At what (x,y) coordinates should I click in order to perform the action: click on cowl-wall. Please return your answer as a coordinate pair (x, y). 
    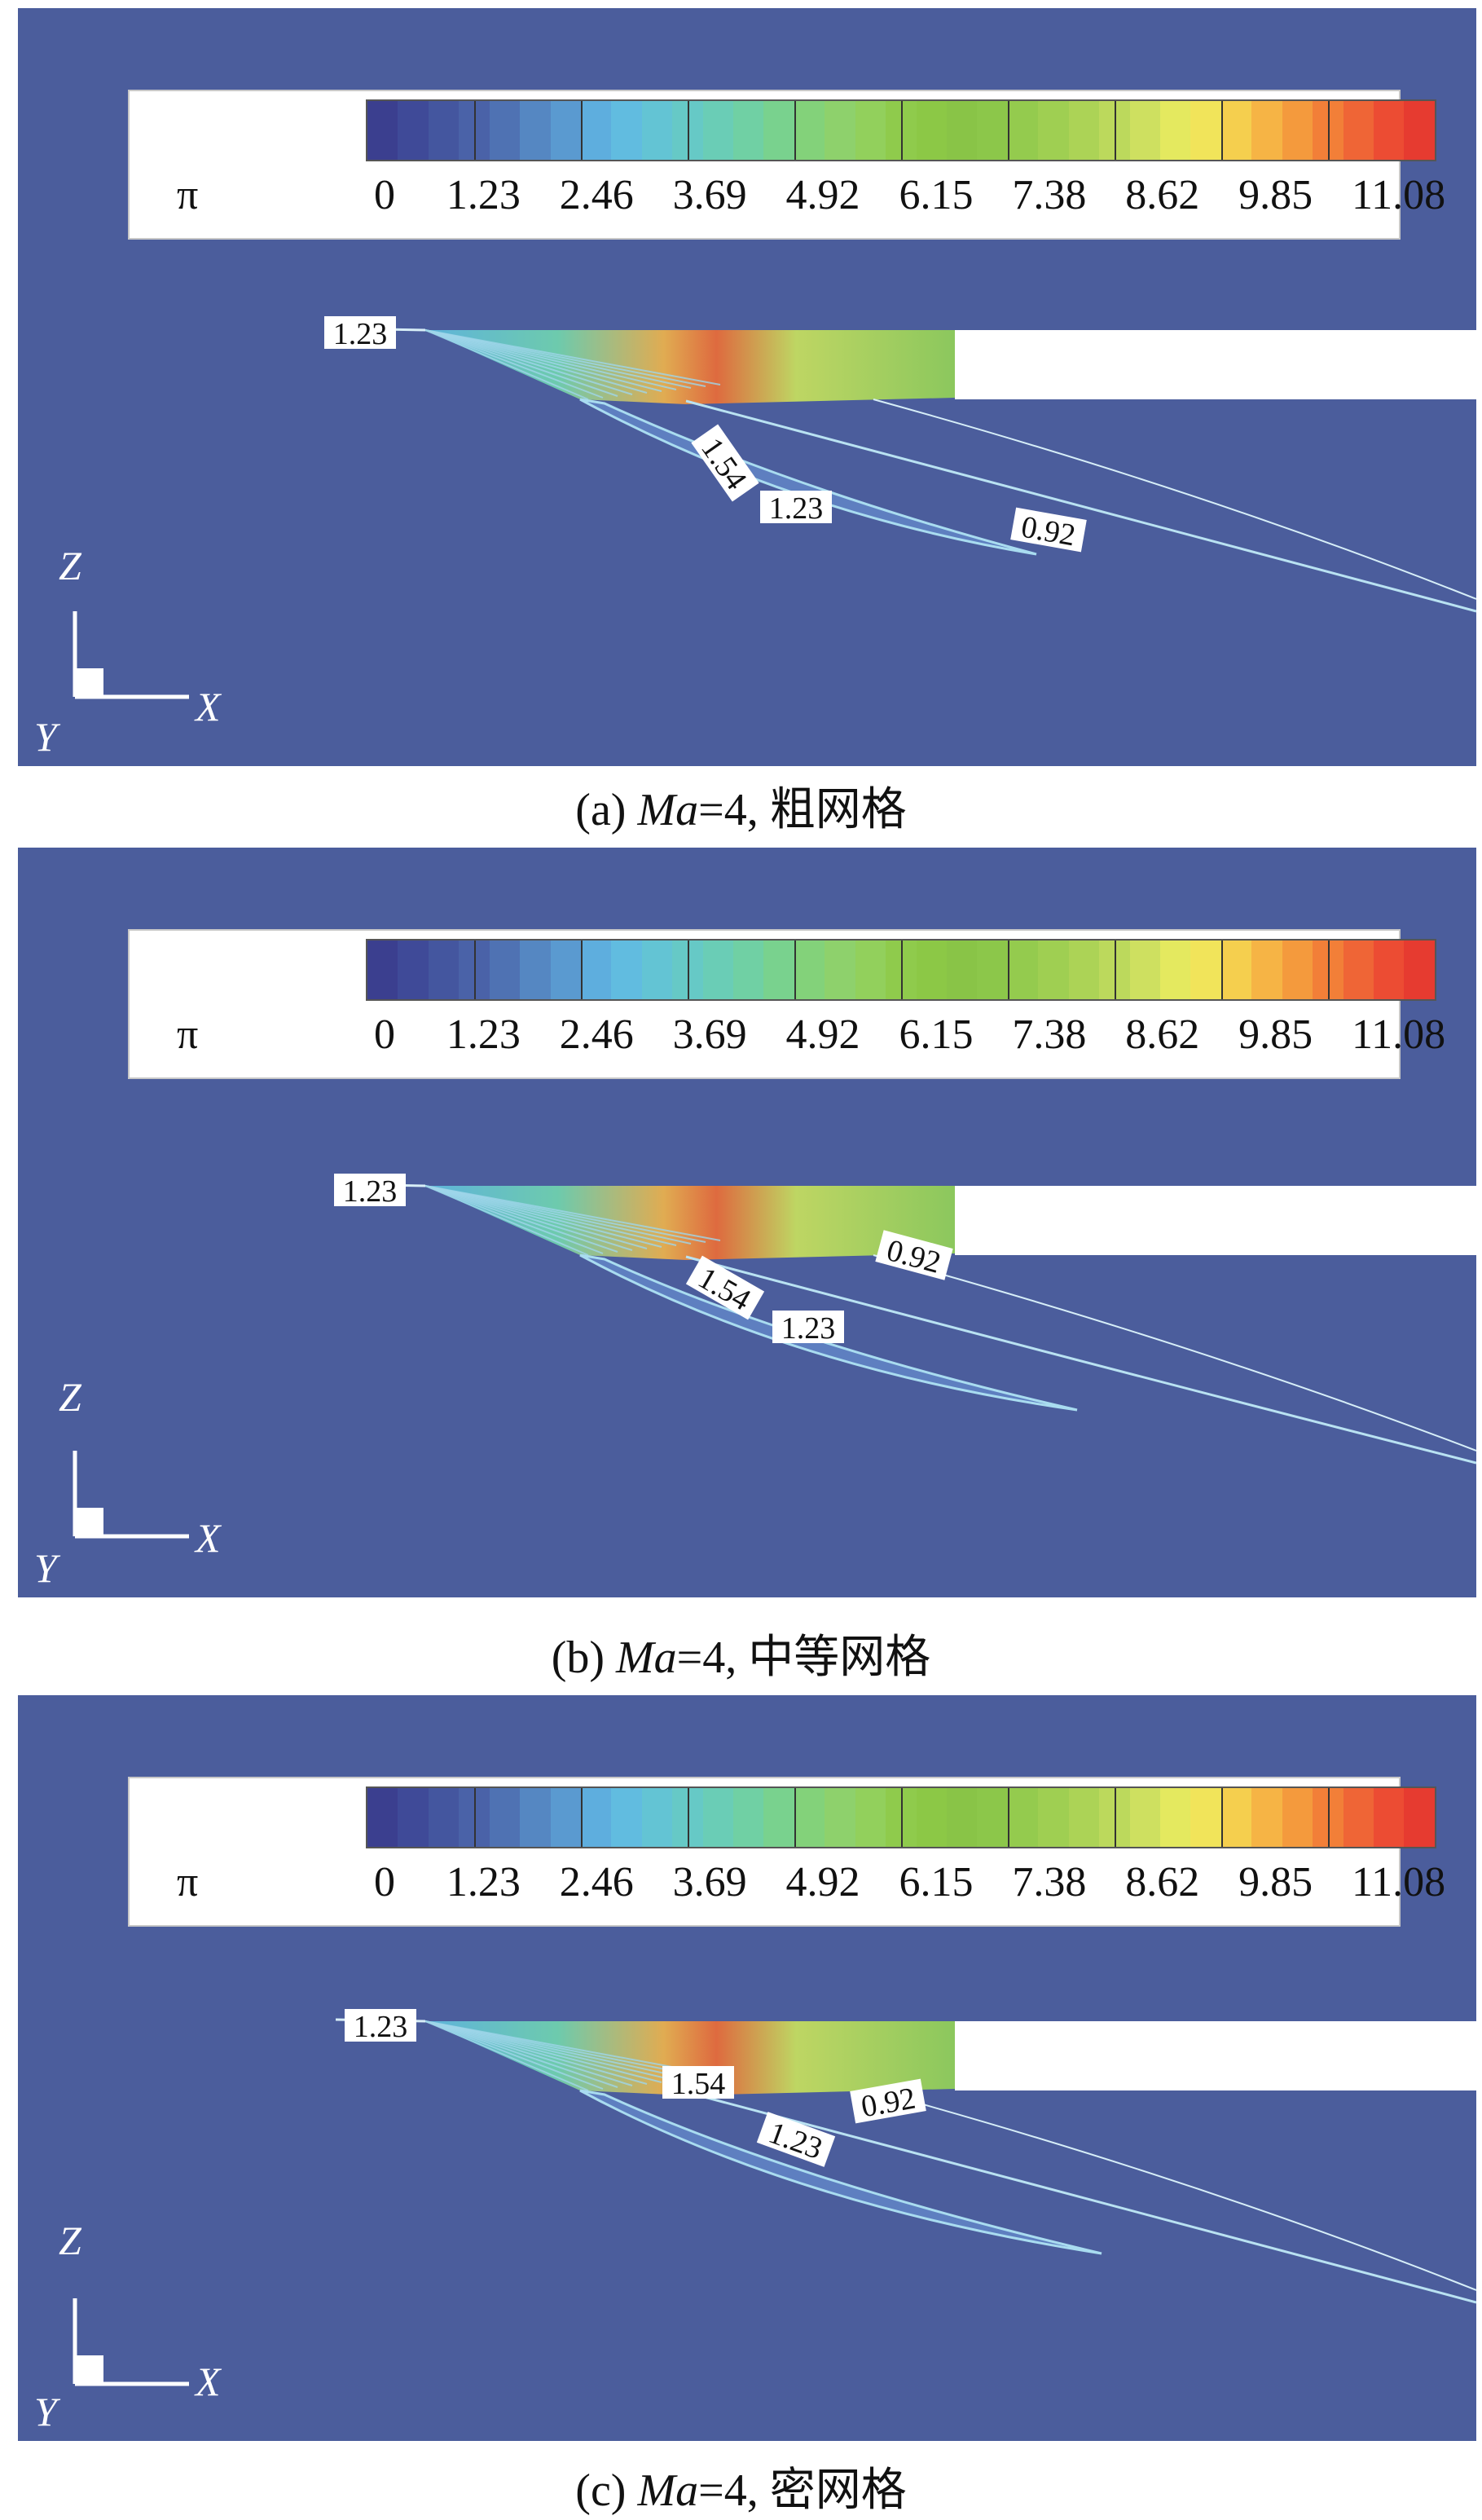
    Looking at the image, I should click on (1215, 1221).